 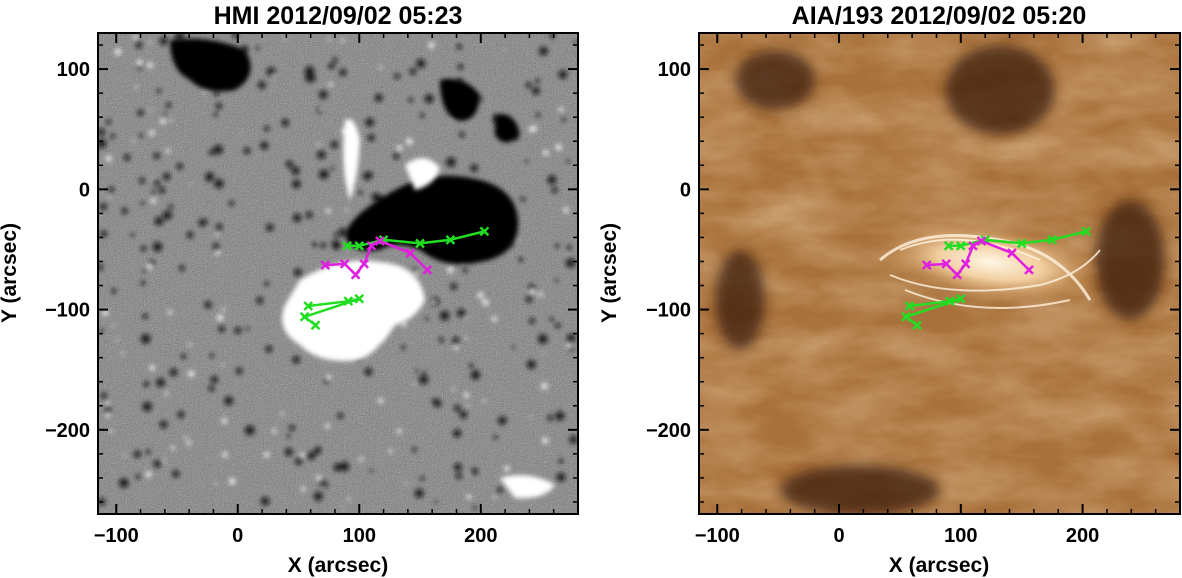 I want to click on hmi-x-tick-label: −100, so click(x=116, y=536).